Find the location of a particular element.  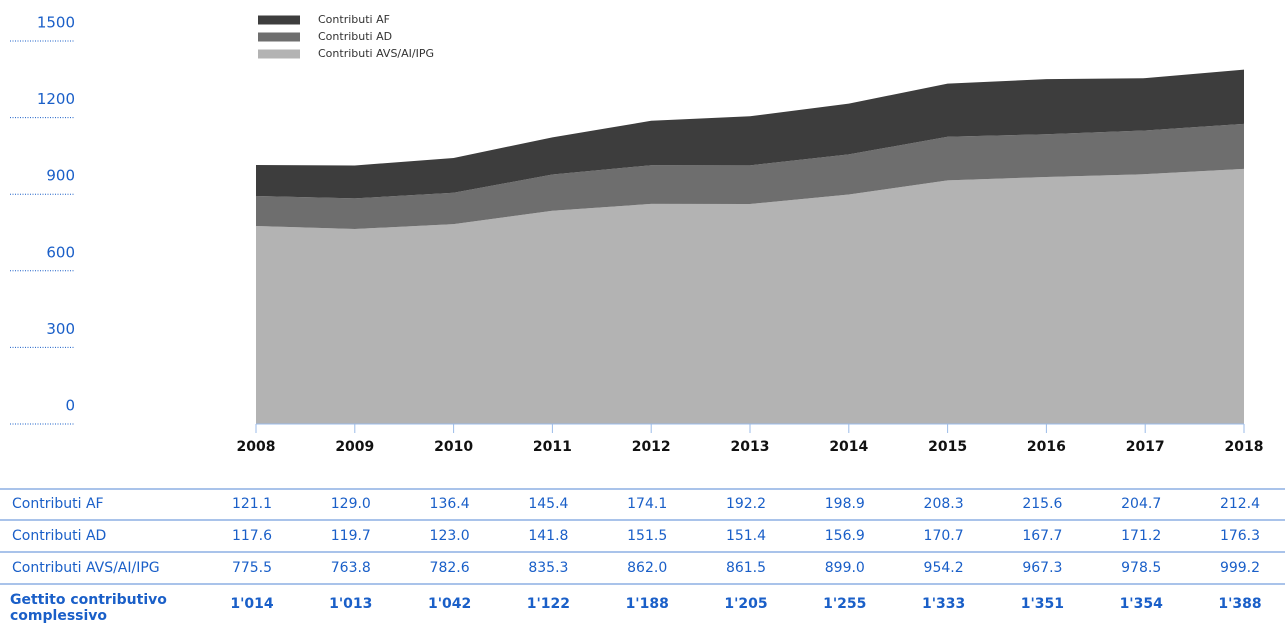

table-cell: 835.3 is located at coordinates (548, 568).